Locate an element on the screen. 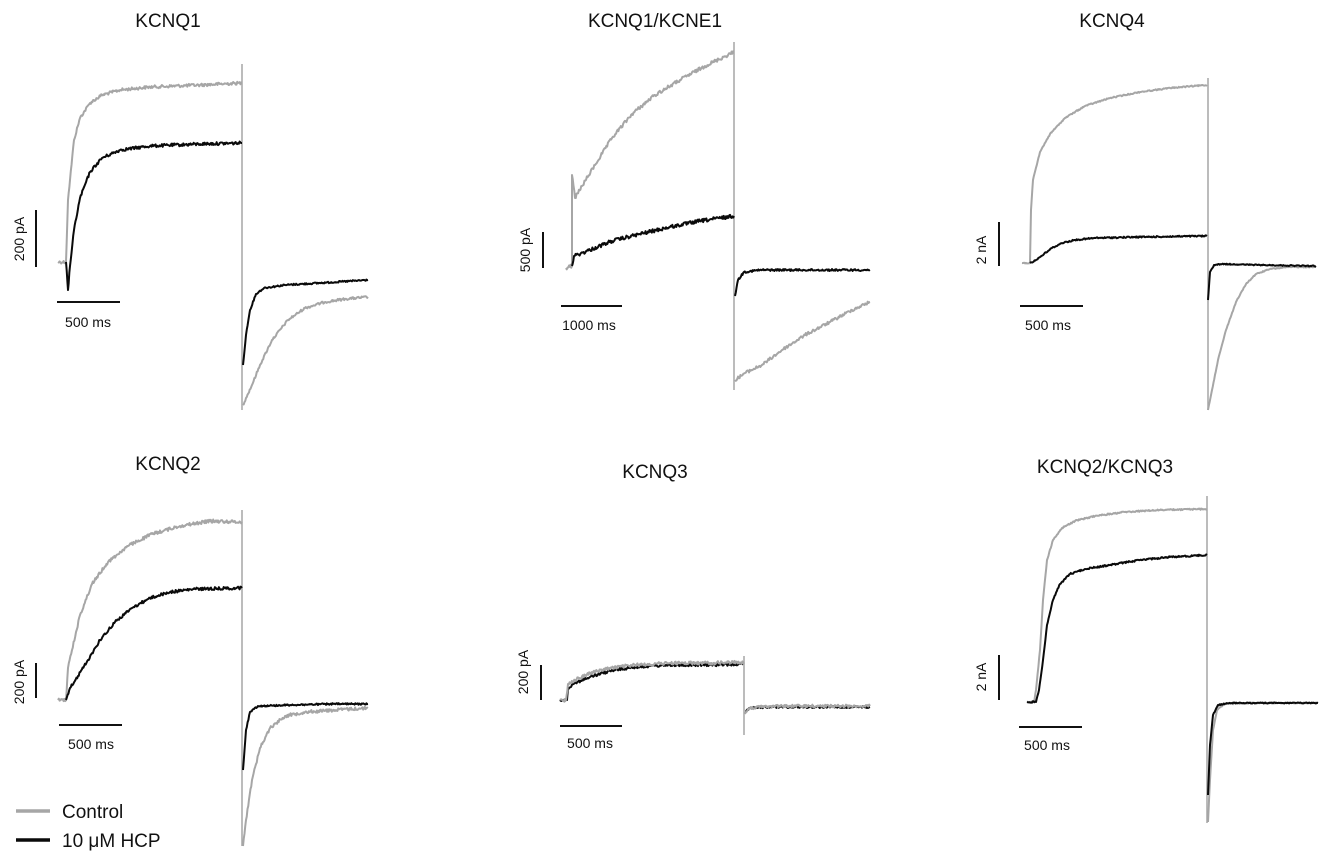  panel-kcnq4: KCNQ4 2 nA 500 ms is located at coordinates (1145, 211).